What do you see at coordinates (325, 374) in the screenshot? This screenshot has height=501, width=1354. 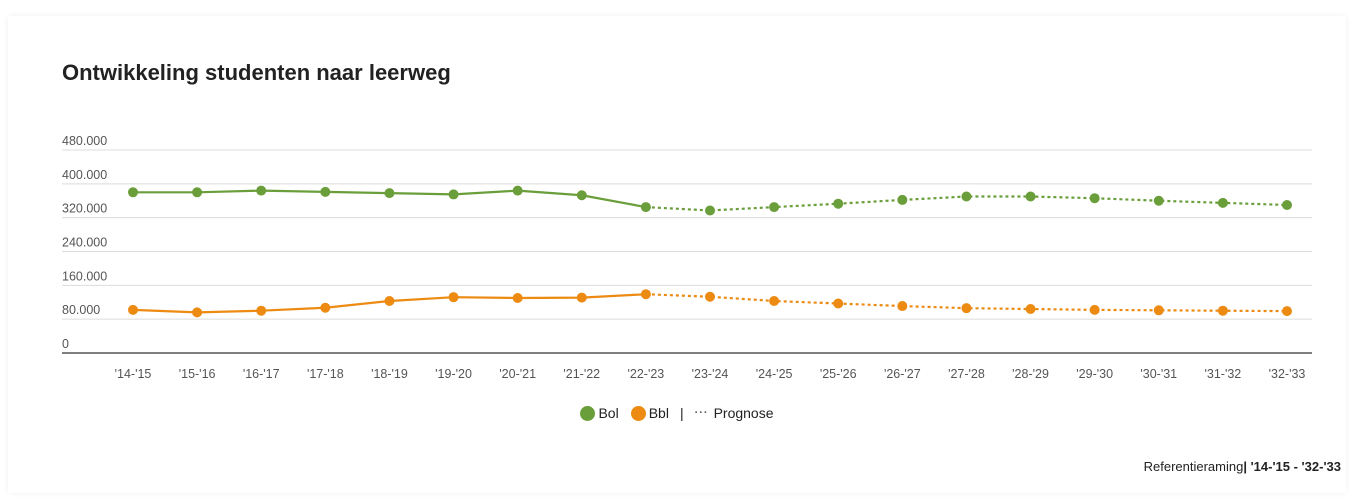 I see `x-tick-label: '17-'18` at bounding box center [325, 374].